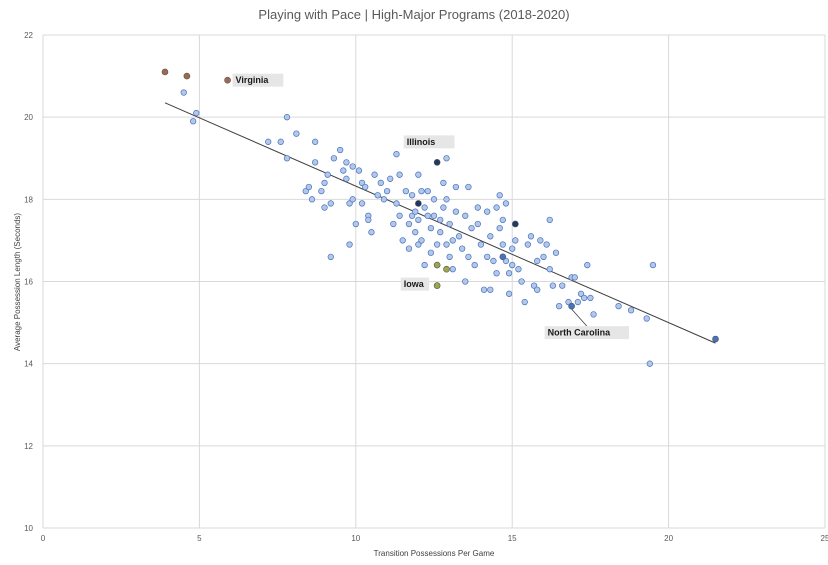 The image size is (828, 565). What do you see at coordinates (512, 538) in the screenshot?
I see `x-tick-label: 15` at bounding box center [512, 538].